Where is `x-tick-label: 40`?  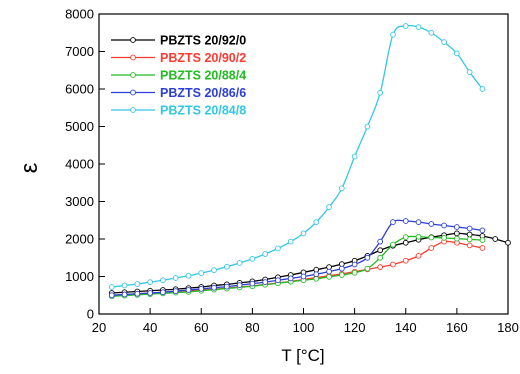
x-tick-label: 40 is located at coordinates (150, 327).